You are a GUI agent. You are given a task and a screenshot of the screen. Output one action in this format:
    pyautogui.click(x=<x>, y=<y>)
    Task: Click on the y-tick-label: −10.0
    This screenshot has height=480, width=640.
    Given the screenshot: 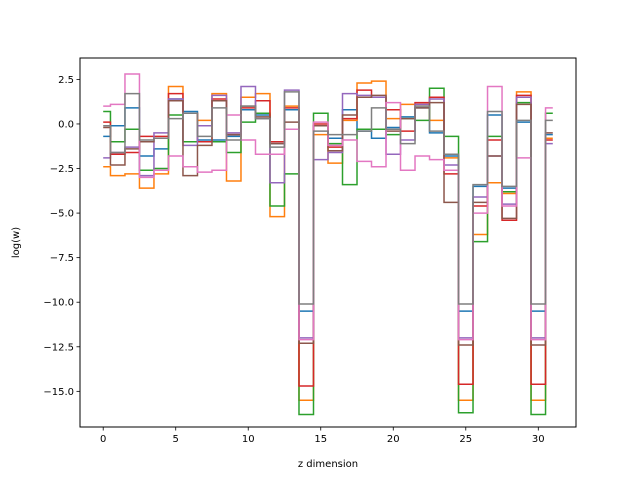 What is the action you would take?
    pyautogui.click(x=58, y=303)
    